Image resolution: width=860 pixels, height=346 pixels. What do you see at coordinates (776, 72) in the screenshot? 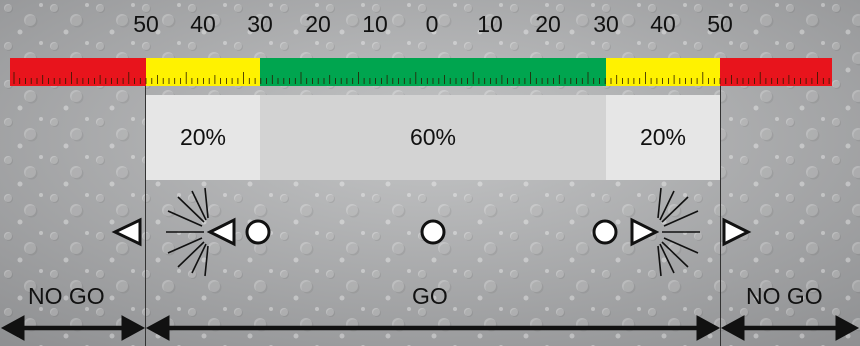
I see `band-no-go-right` at bounding box center [776, 72].